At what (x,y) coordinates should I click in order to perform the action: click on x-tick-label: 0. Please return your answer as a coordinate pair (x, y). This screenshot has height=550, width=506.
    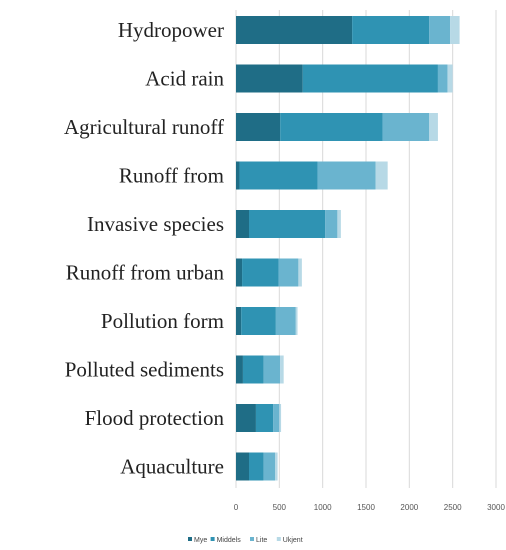
    Looking at the image, I should click on (236, 507).